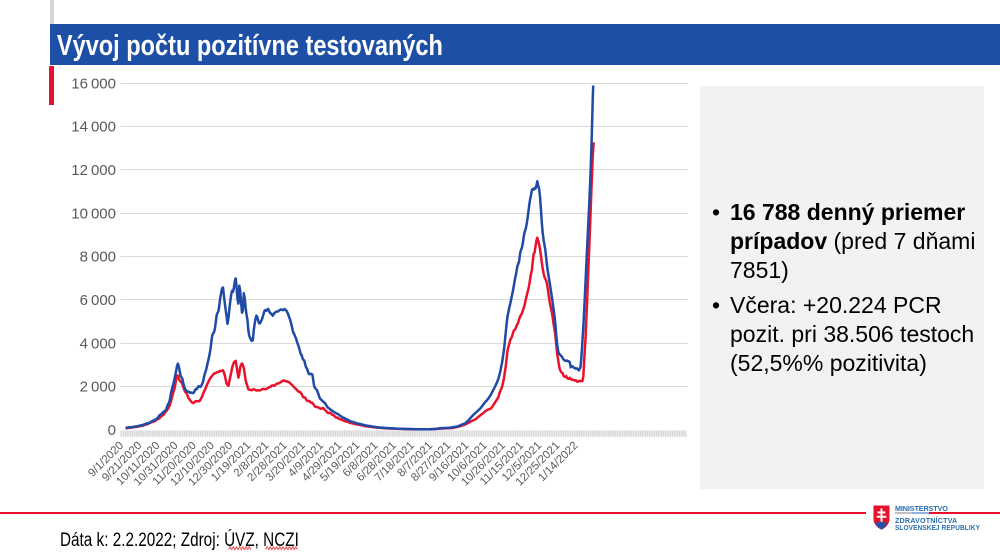  Describe the element at coordinates (98, 257) in the screenshot. I see `svg-text: 8 000` at that location.